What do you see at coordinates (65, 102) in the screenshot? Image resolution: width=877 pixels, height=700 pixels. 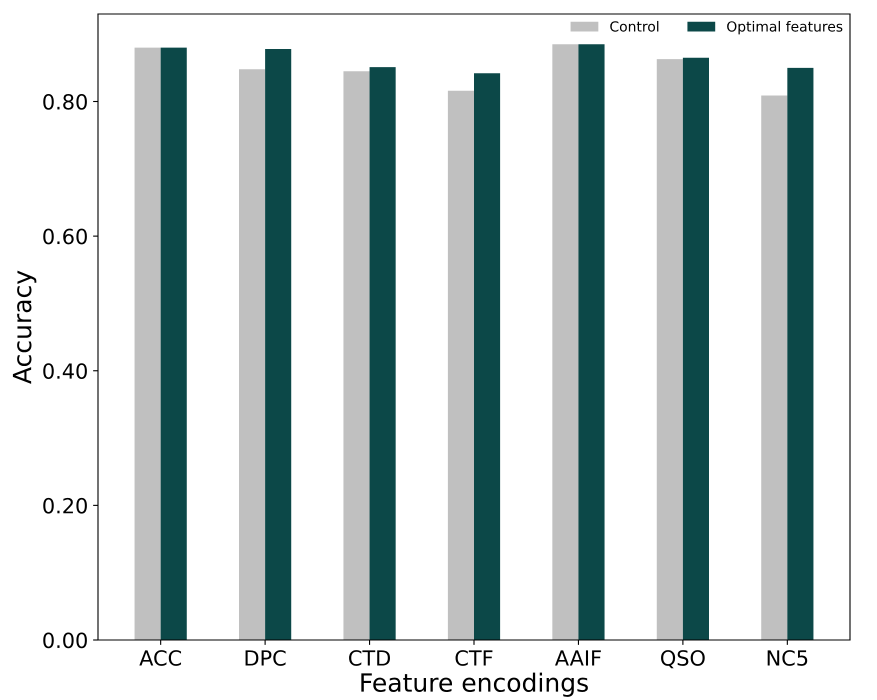 I see `y-tick-label: 0.80` at bounding box center [65, 102].